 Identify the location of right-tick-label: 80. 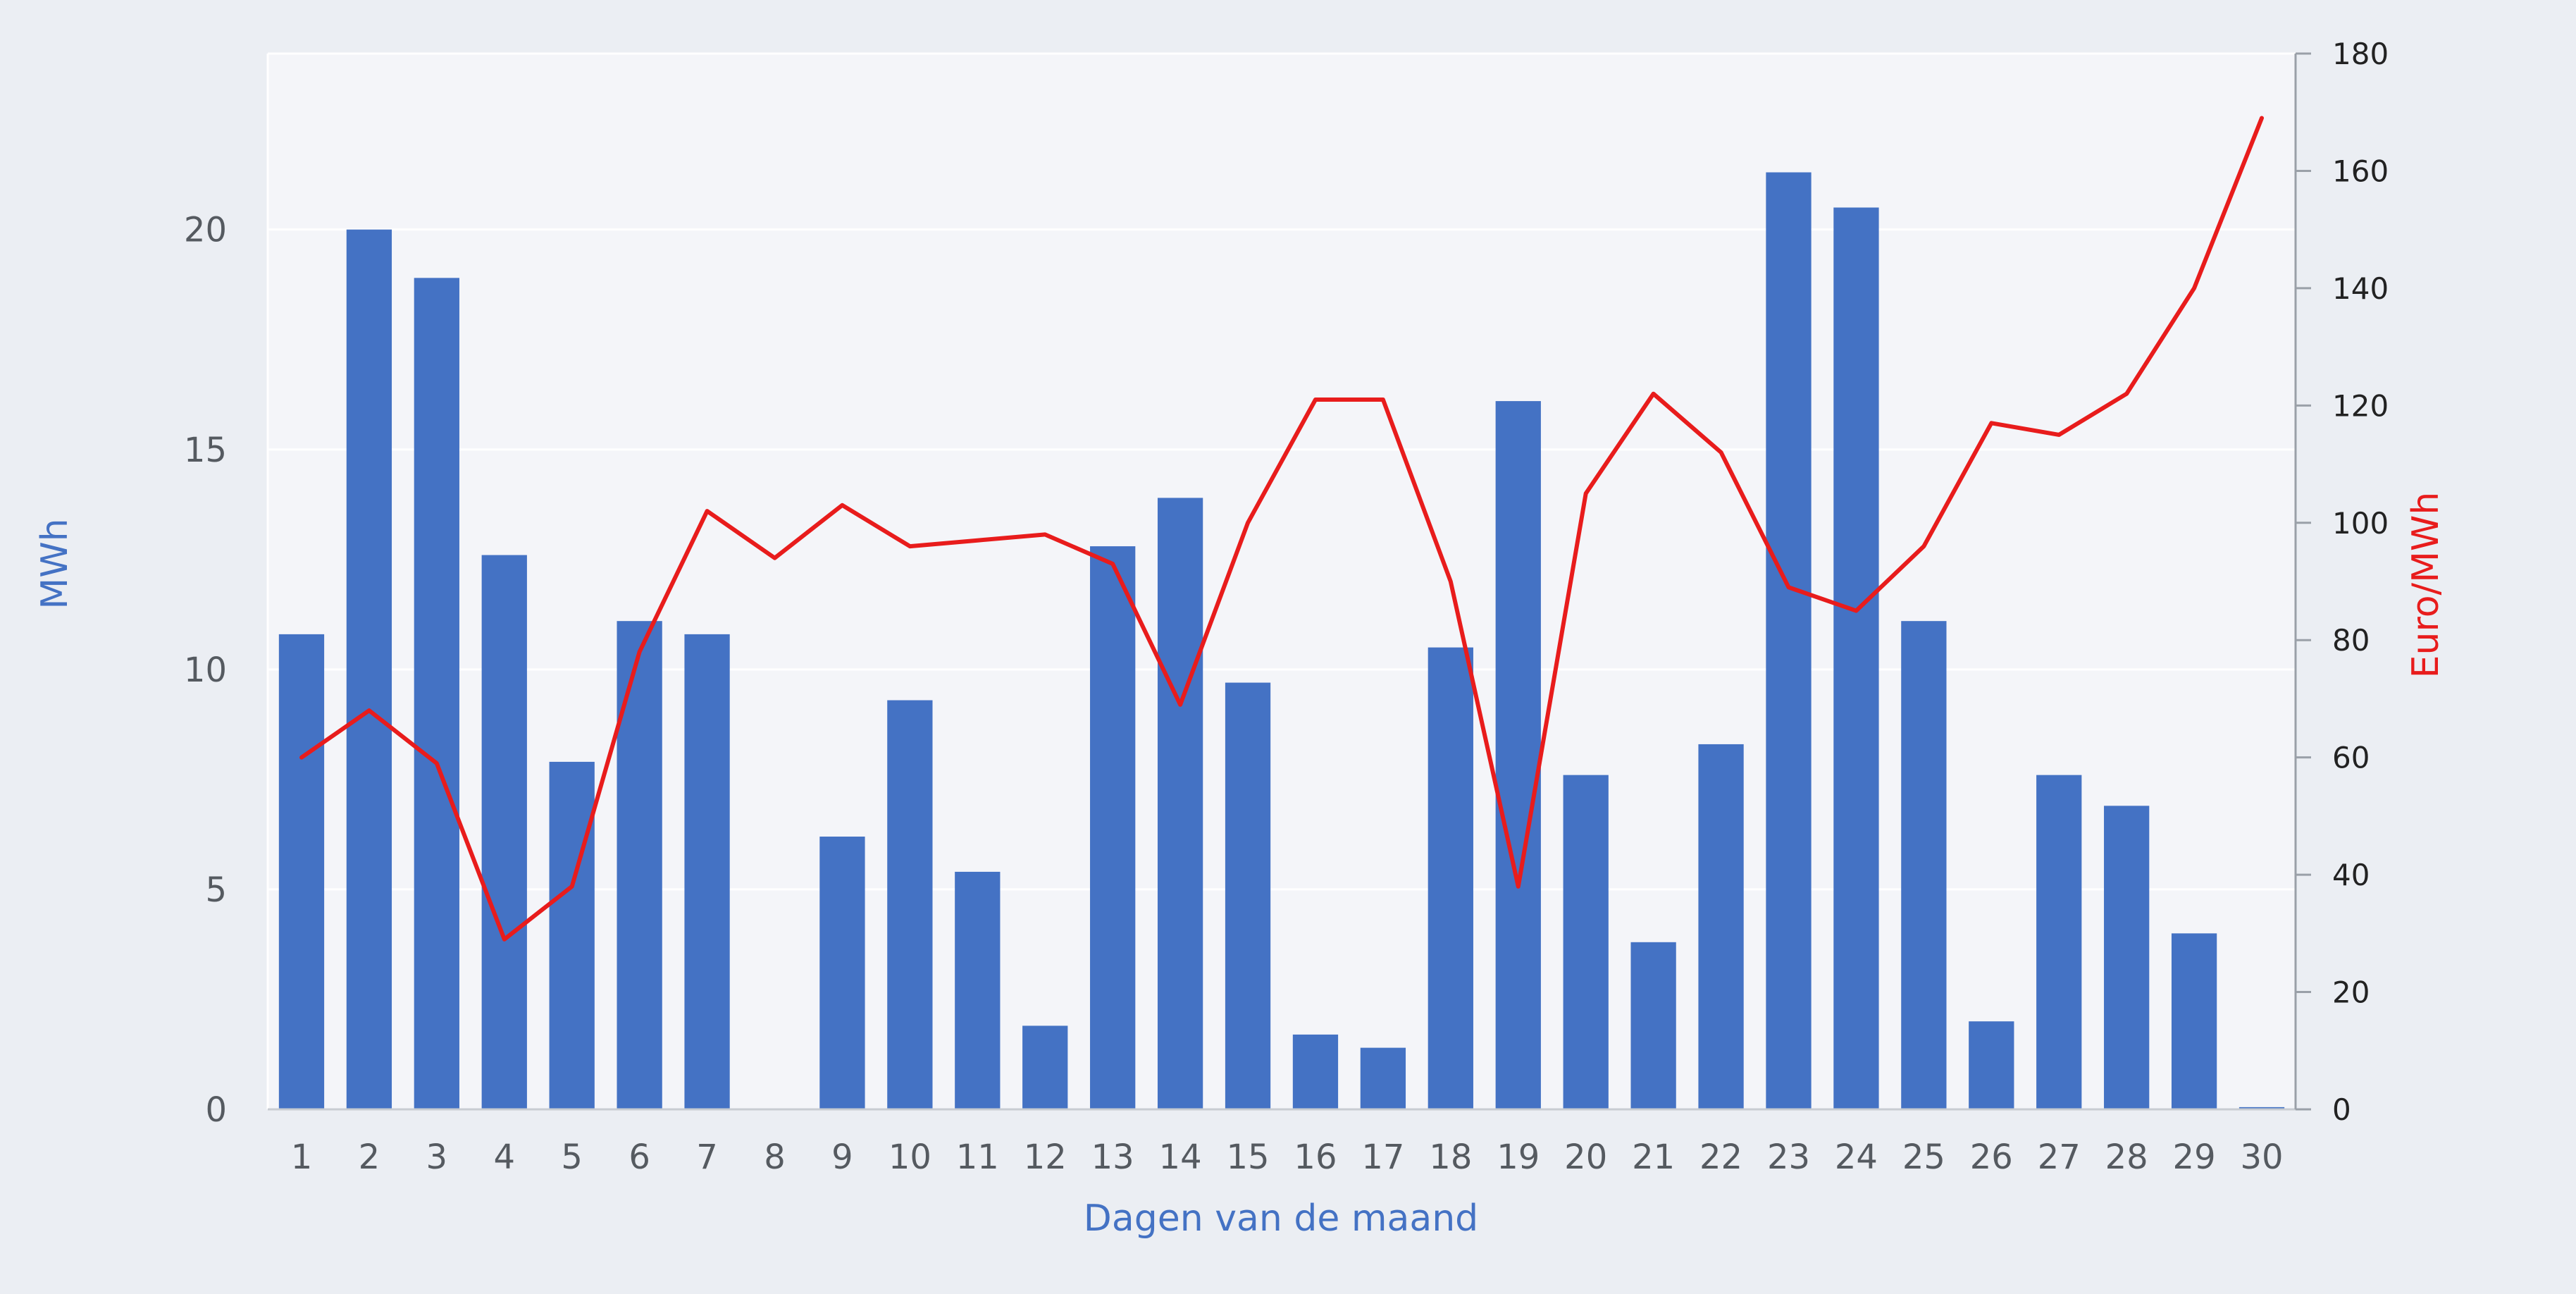
(2351, 640).